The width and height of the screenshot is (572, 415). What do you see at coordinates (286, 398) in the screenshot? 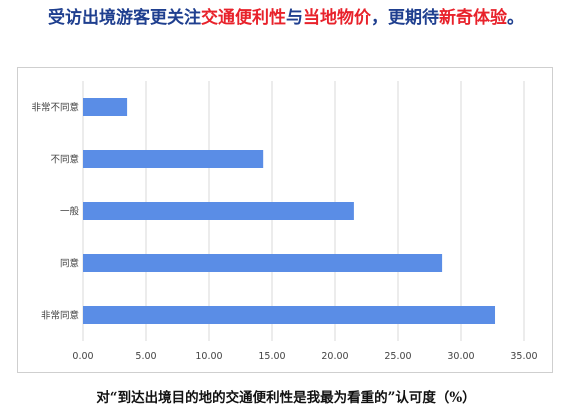
I see `x-axis-caption: 对“到达出境目的地的交通便利性是我最为看重的”认可度（%）` at bounding box center [286, 398].